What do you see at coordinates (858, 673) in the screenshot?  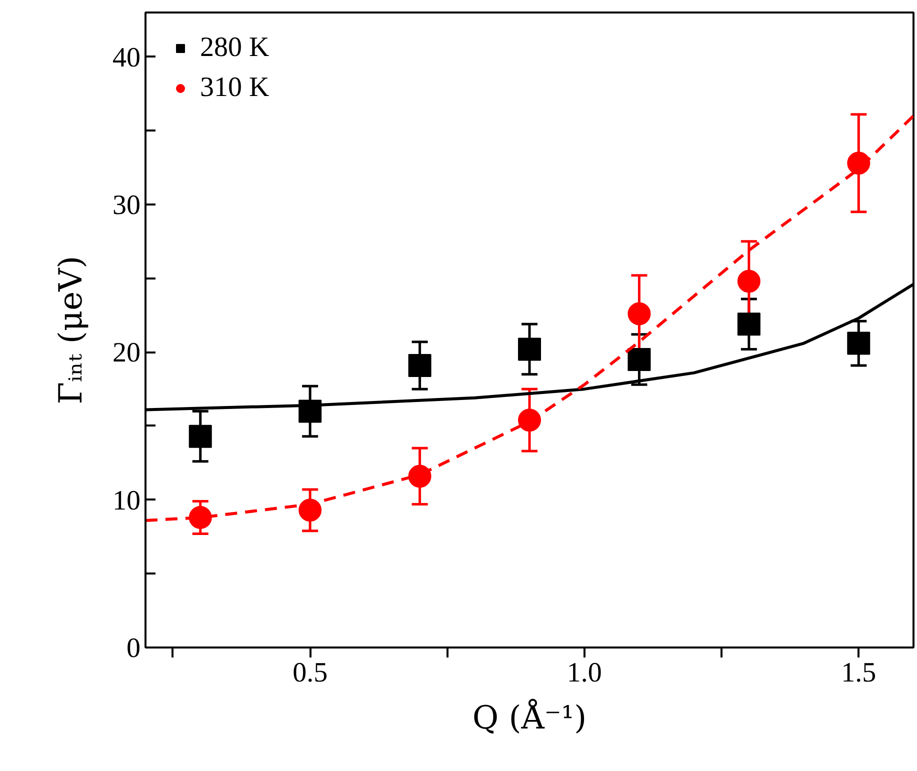 I see `x-tick-label: 1.5` at bounding box center [858, 673].